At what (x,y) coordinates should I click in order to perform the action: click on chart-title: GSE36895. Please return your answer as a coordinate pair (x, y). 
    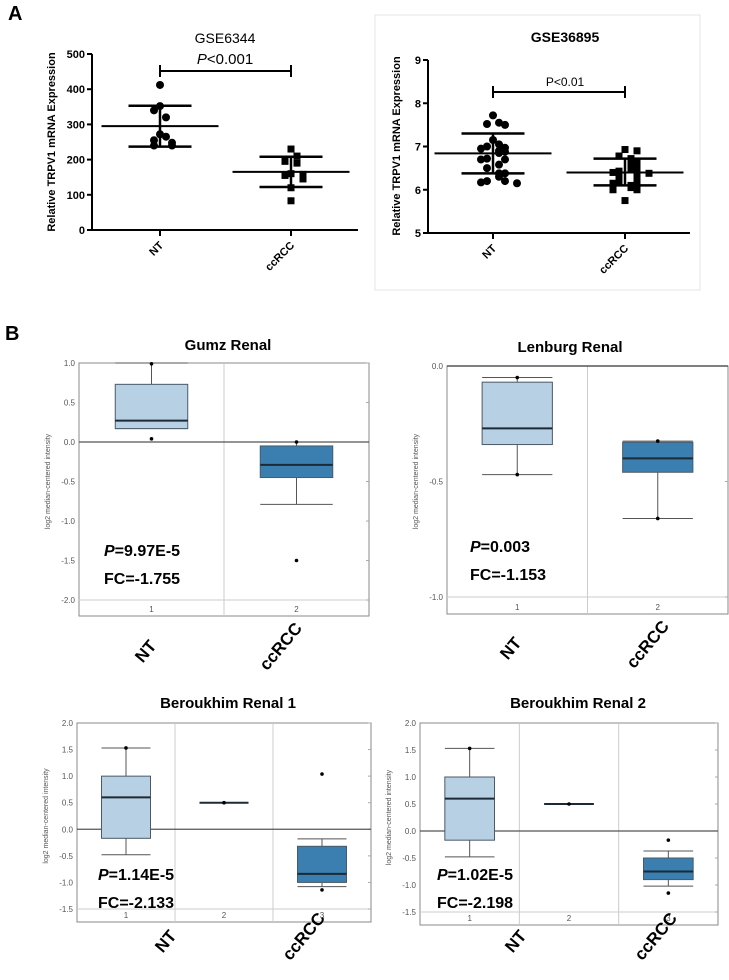
    Looking at the image, I should click on (565, 37).